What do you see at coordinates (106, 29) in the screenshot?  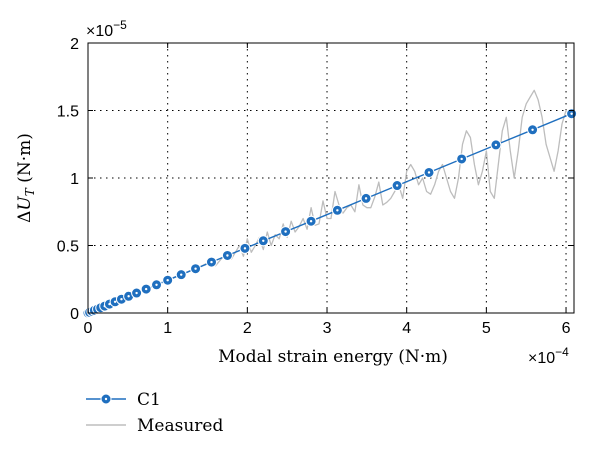 I see `y-exponent-label: ×10⁻⁵` at bounding box center [106, 29].